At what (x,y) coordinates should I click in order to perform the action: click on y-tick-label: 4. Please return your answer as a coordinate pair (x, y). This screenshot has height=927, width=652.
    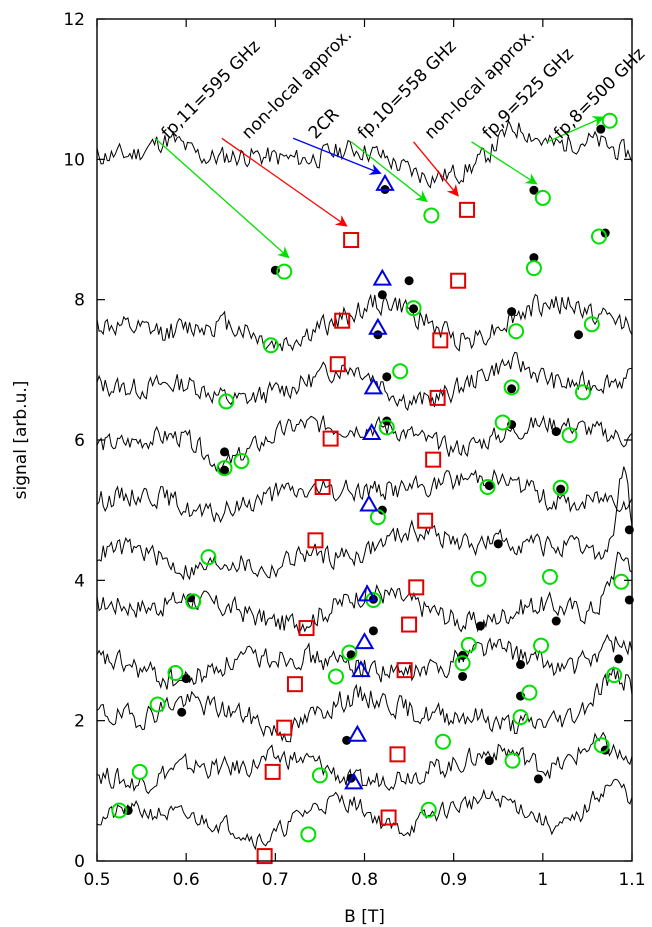
    Looking at the image, I should click on (79, 581).